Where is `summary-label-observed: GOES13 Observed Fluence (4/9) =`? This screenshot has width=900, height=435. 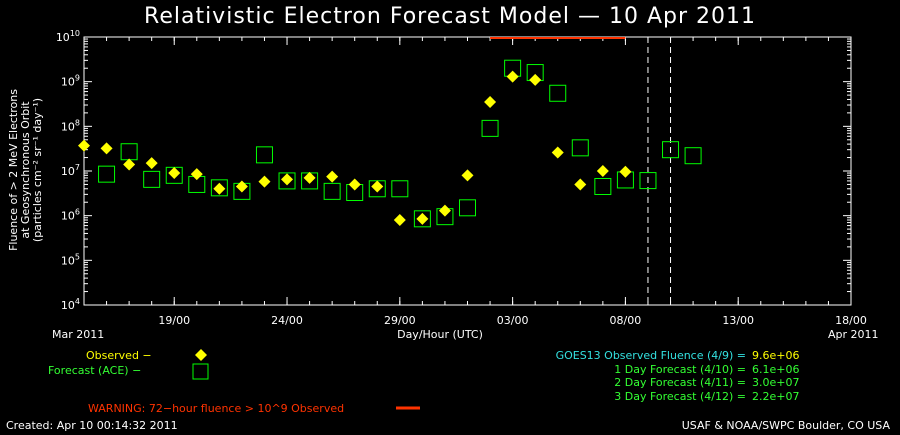 summary-label-observed: GOES13 Observed Fluence (4/9) = is located at coordinates (650, 355).